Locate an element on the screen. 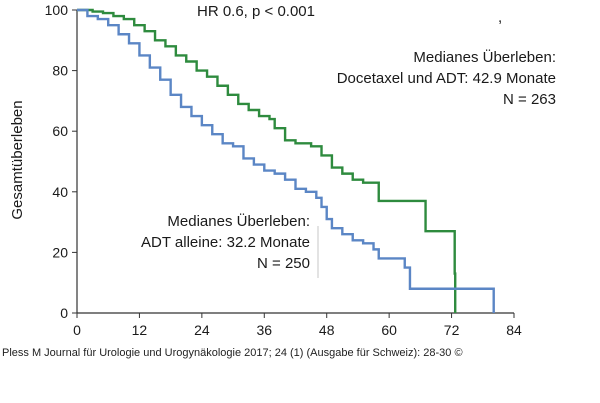 The image size is (600, 403). x-tick-label: 24 is located at coordinates (202, 330).